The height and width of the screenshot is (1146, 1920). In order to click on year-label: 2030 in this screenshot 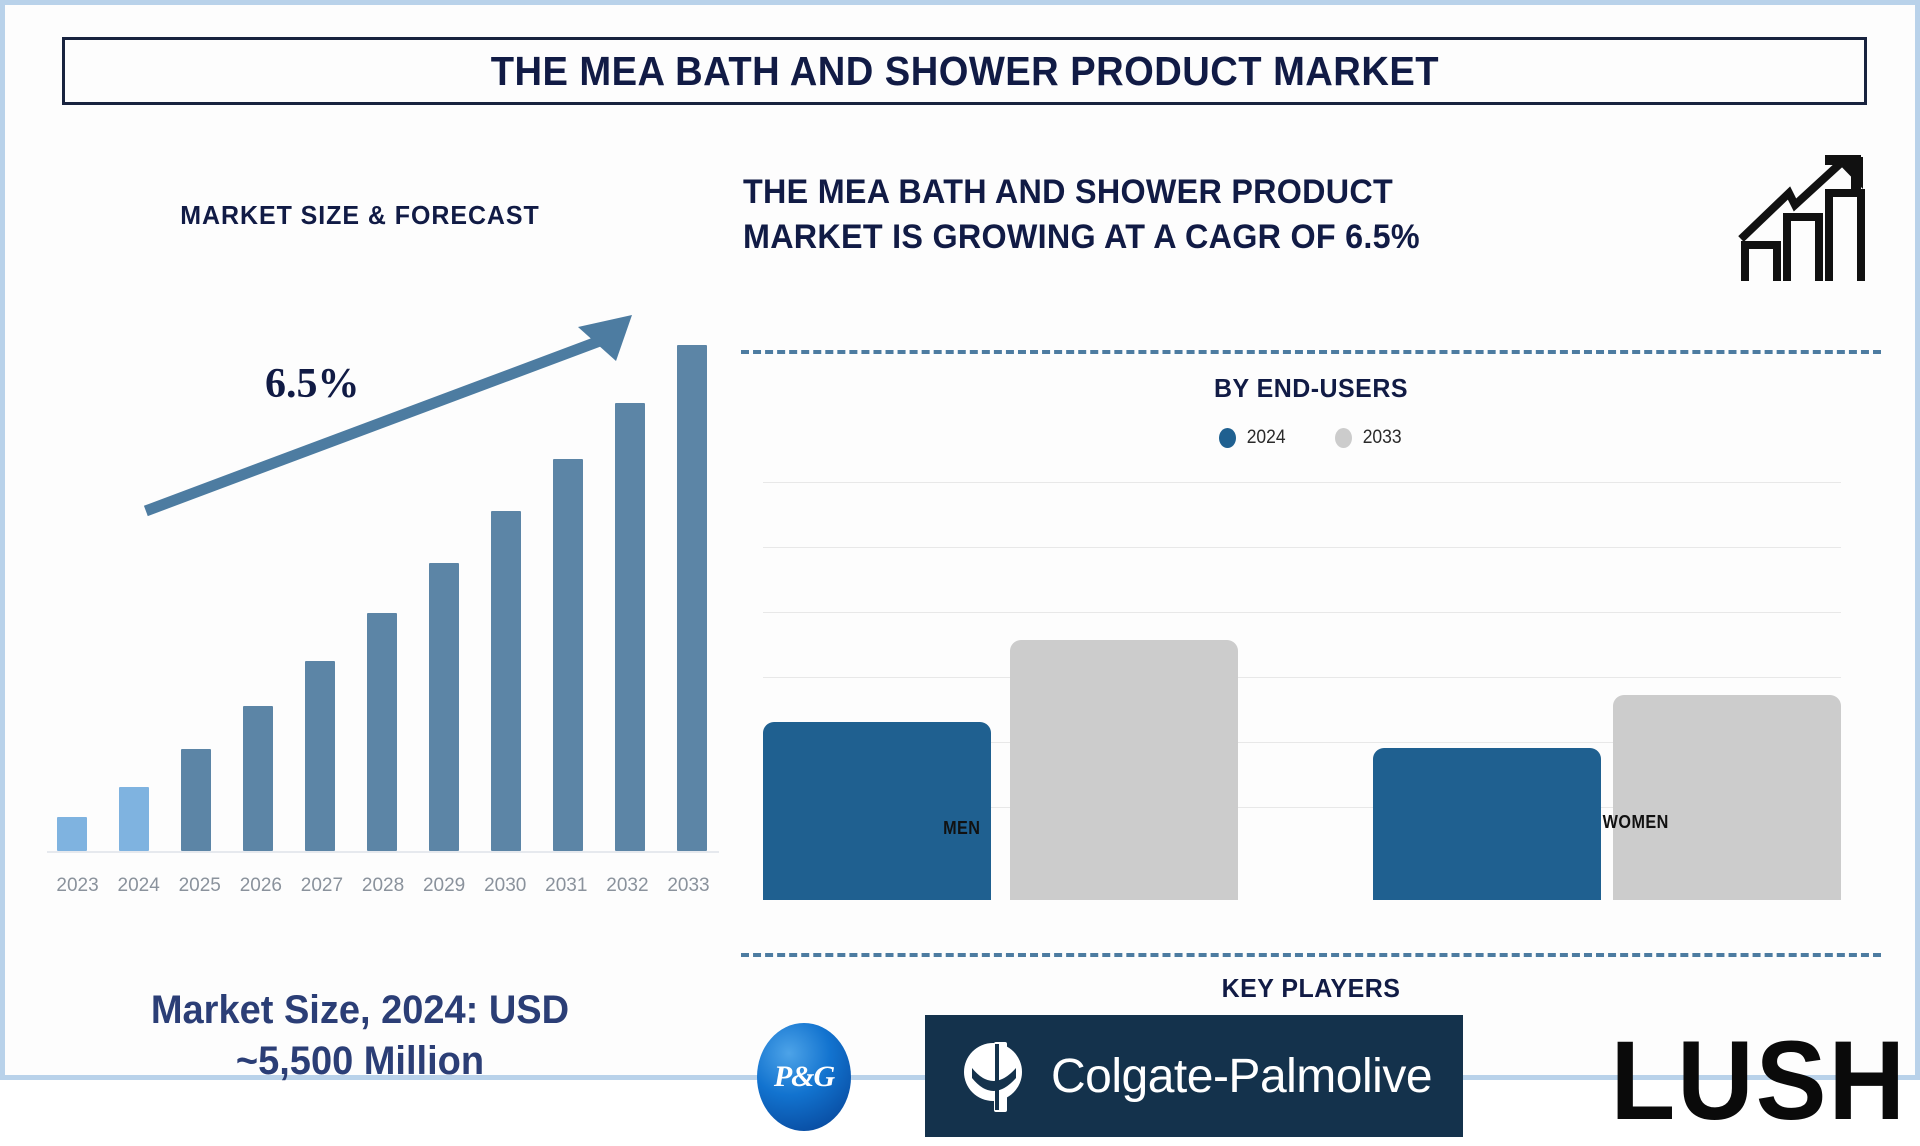, I will do `click(505, 886)`.